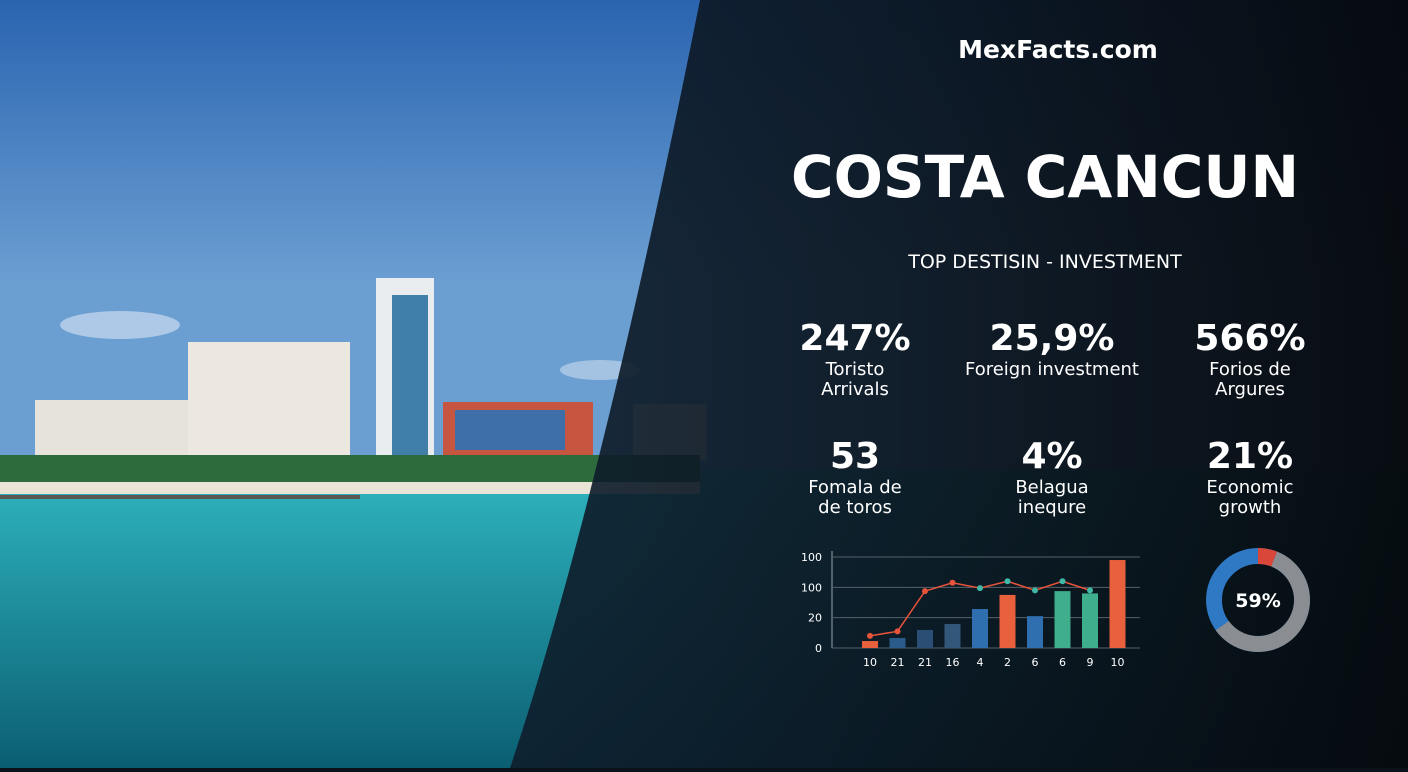  I want to click on x-tick-label: 4, so click(980, 662).